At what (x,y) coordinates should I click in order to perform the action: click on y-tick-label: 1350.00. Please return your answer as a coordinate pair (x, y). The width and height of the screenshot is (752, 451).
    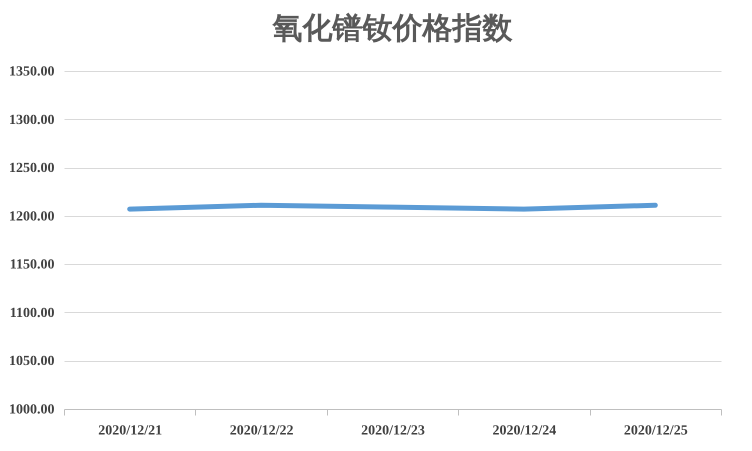
    Looking at the image, I should click on (31, 72).